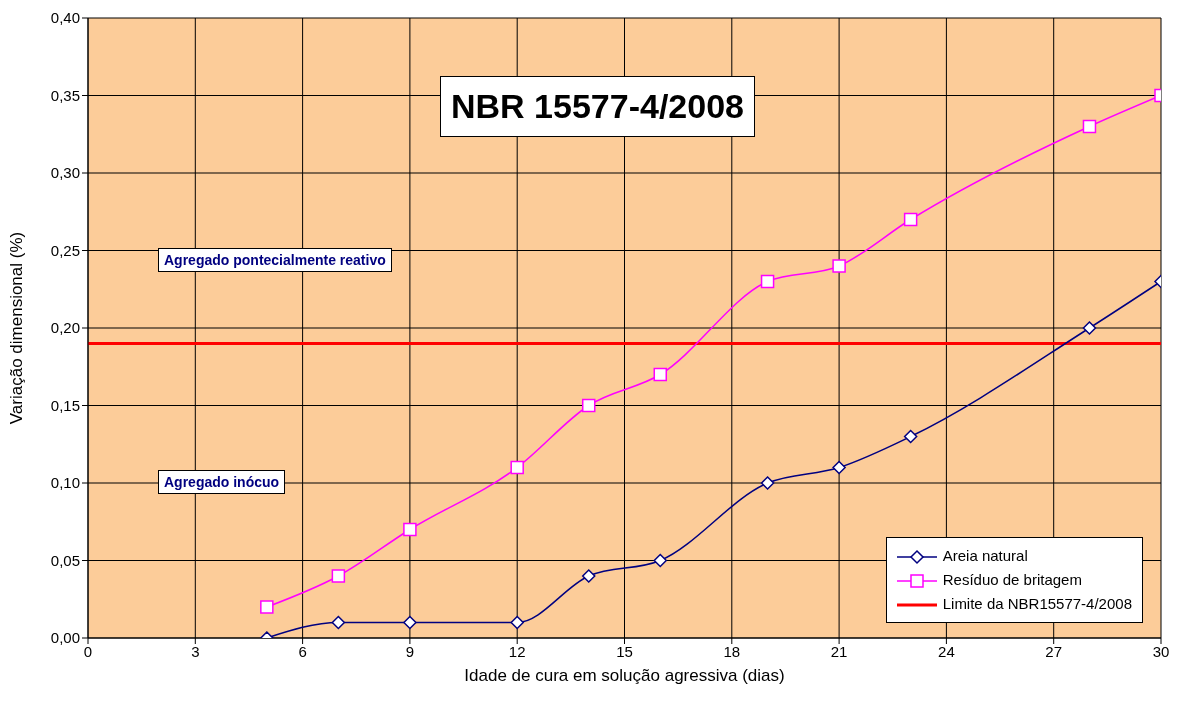 This screenshot has width=1177, height=702. I want to click on y-tick-label: 0,40, so click(65, 18).